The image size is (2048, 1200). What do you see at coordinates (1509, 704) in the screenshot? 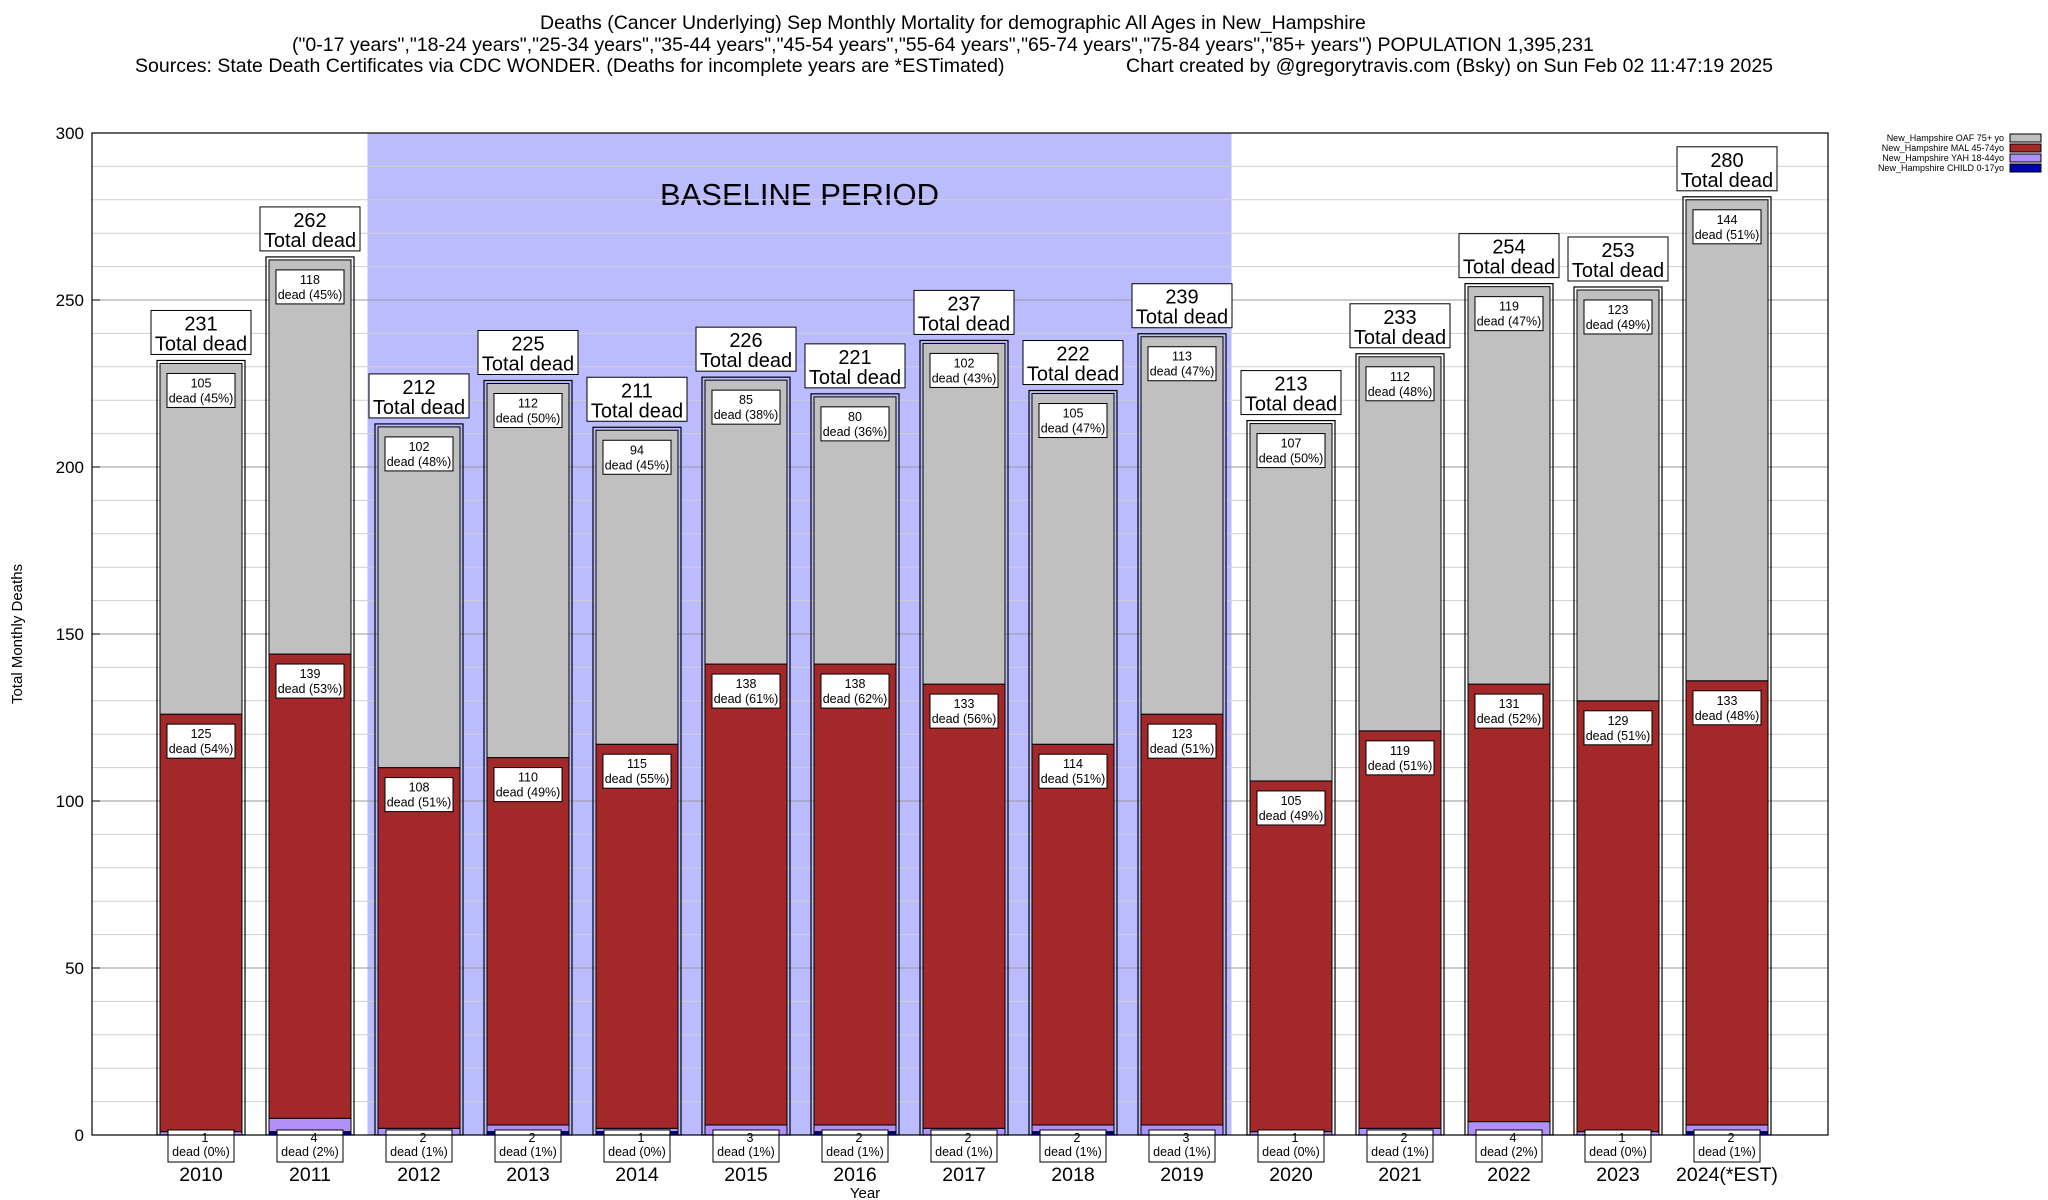
I see `segment-label-value: 131` at bounding box center [1509, 704].